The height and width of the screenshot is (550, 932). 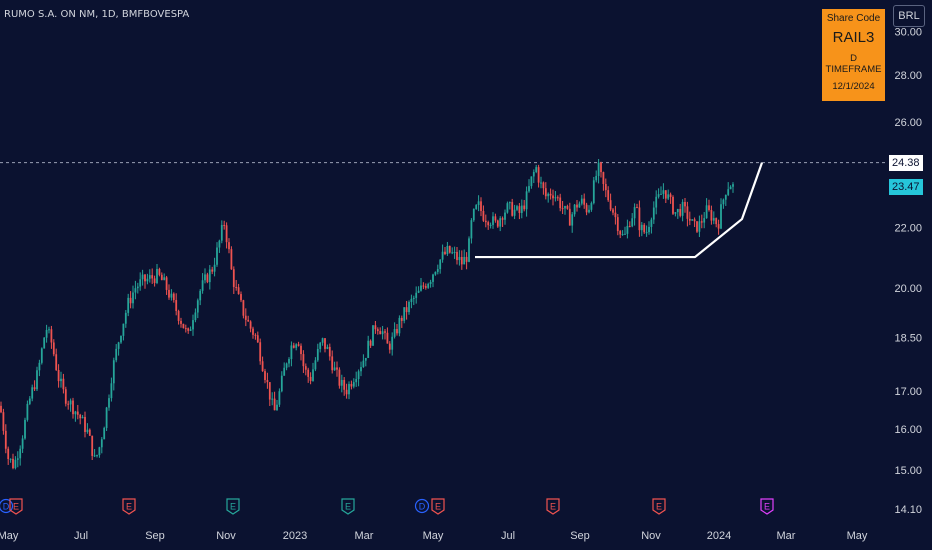 What do you see at coordinates (909, 16) in the screenshot?
I see `currency-button: BRL` at bounding box center [909, 16].